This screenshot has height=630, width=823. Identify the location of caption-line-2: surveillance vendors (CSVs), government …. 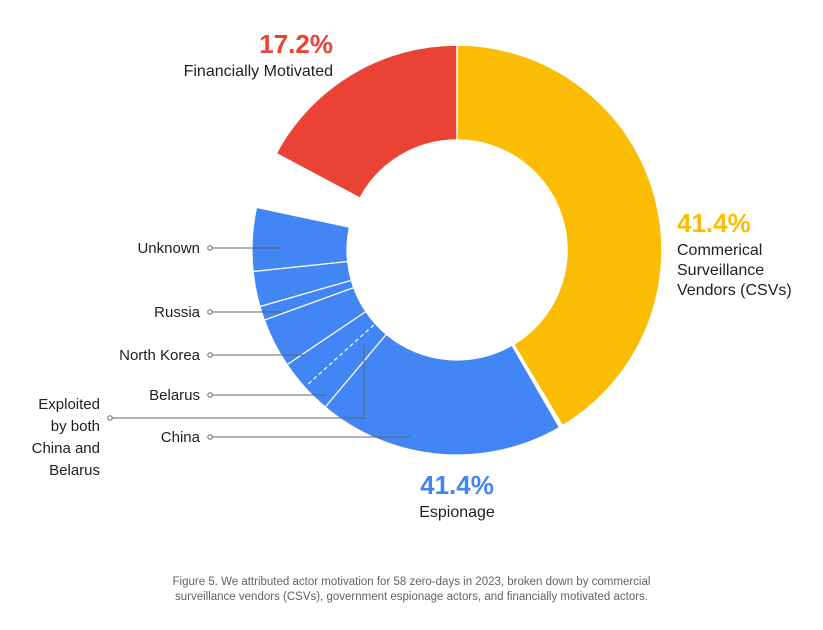
(411, 597).